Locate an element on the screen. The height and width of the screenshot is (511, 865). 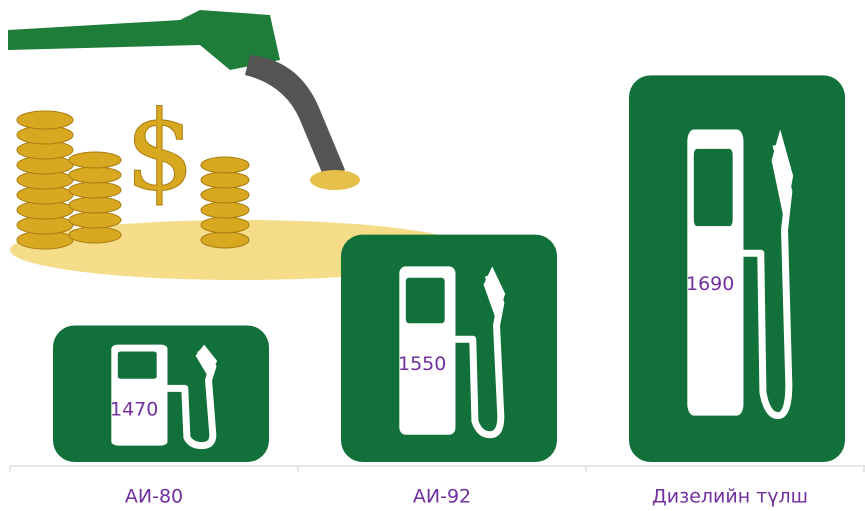
value-label: 1550 is located at coordinates (422, 364).